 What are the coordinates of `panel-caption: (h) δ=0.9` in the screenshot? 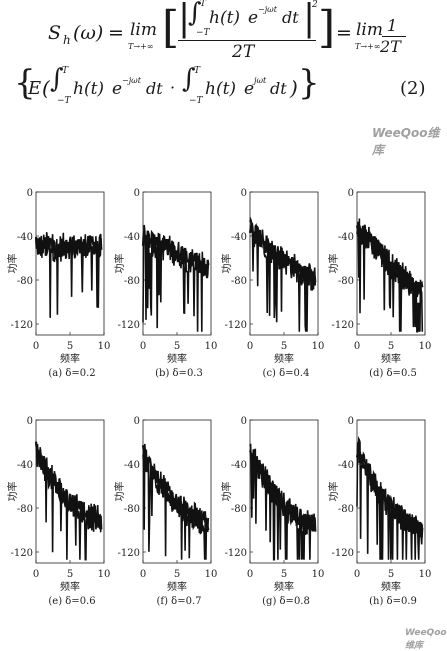 It's located at (393, 601).